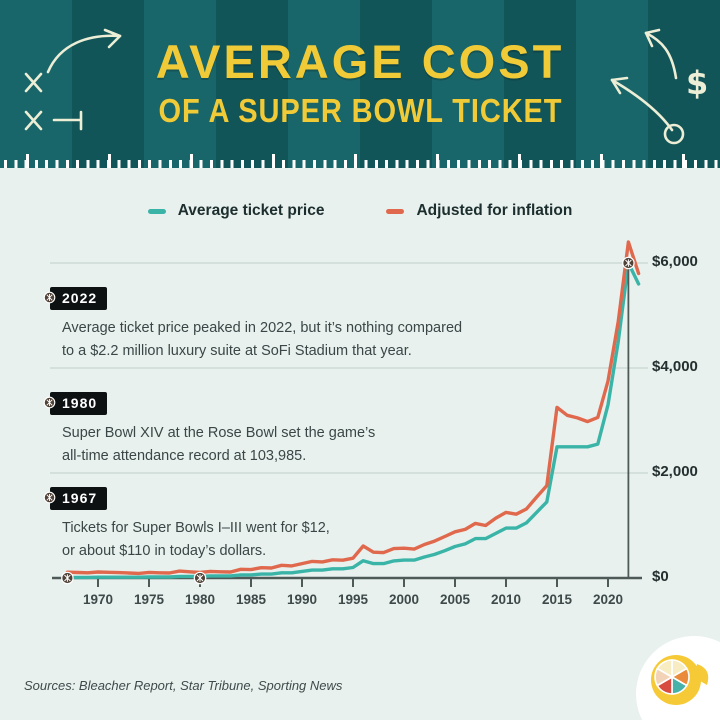 Image resolution: width=720 pixels, height=720 pixels. Describe the element at coordinates (302, 599) in the screenshot. I see `x-tick-label: 1990` at that location.